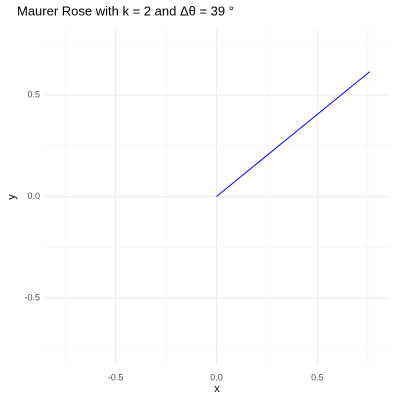  I want to click on rose-line, so click(293, 134).